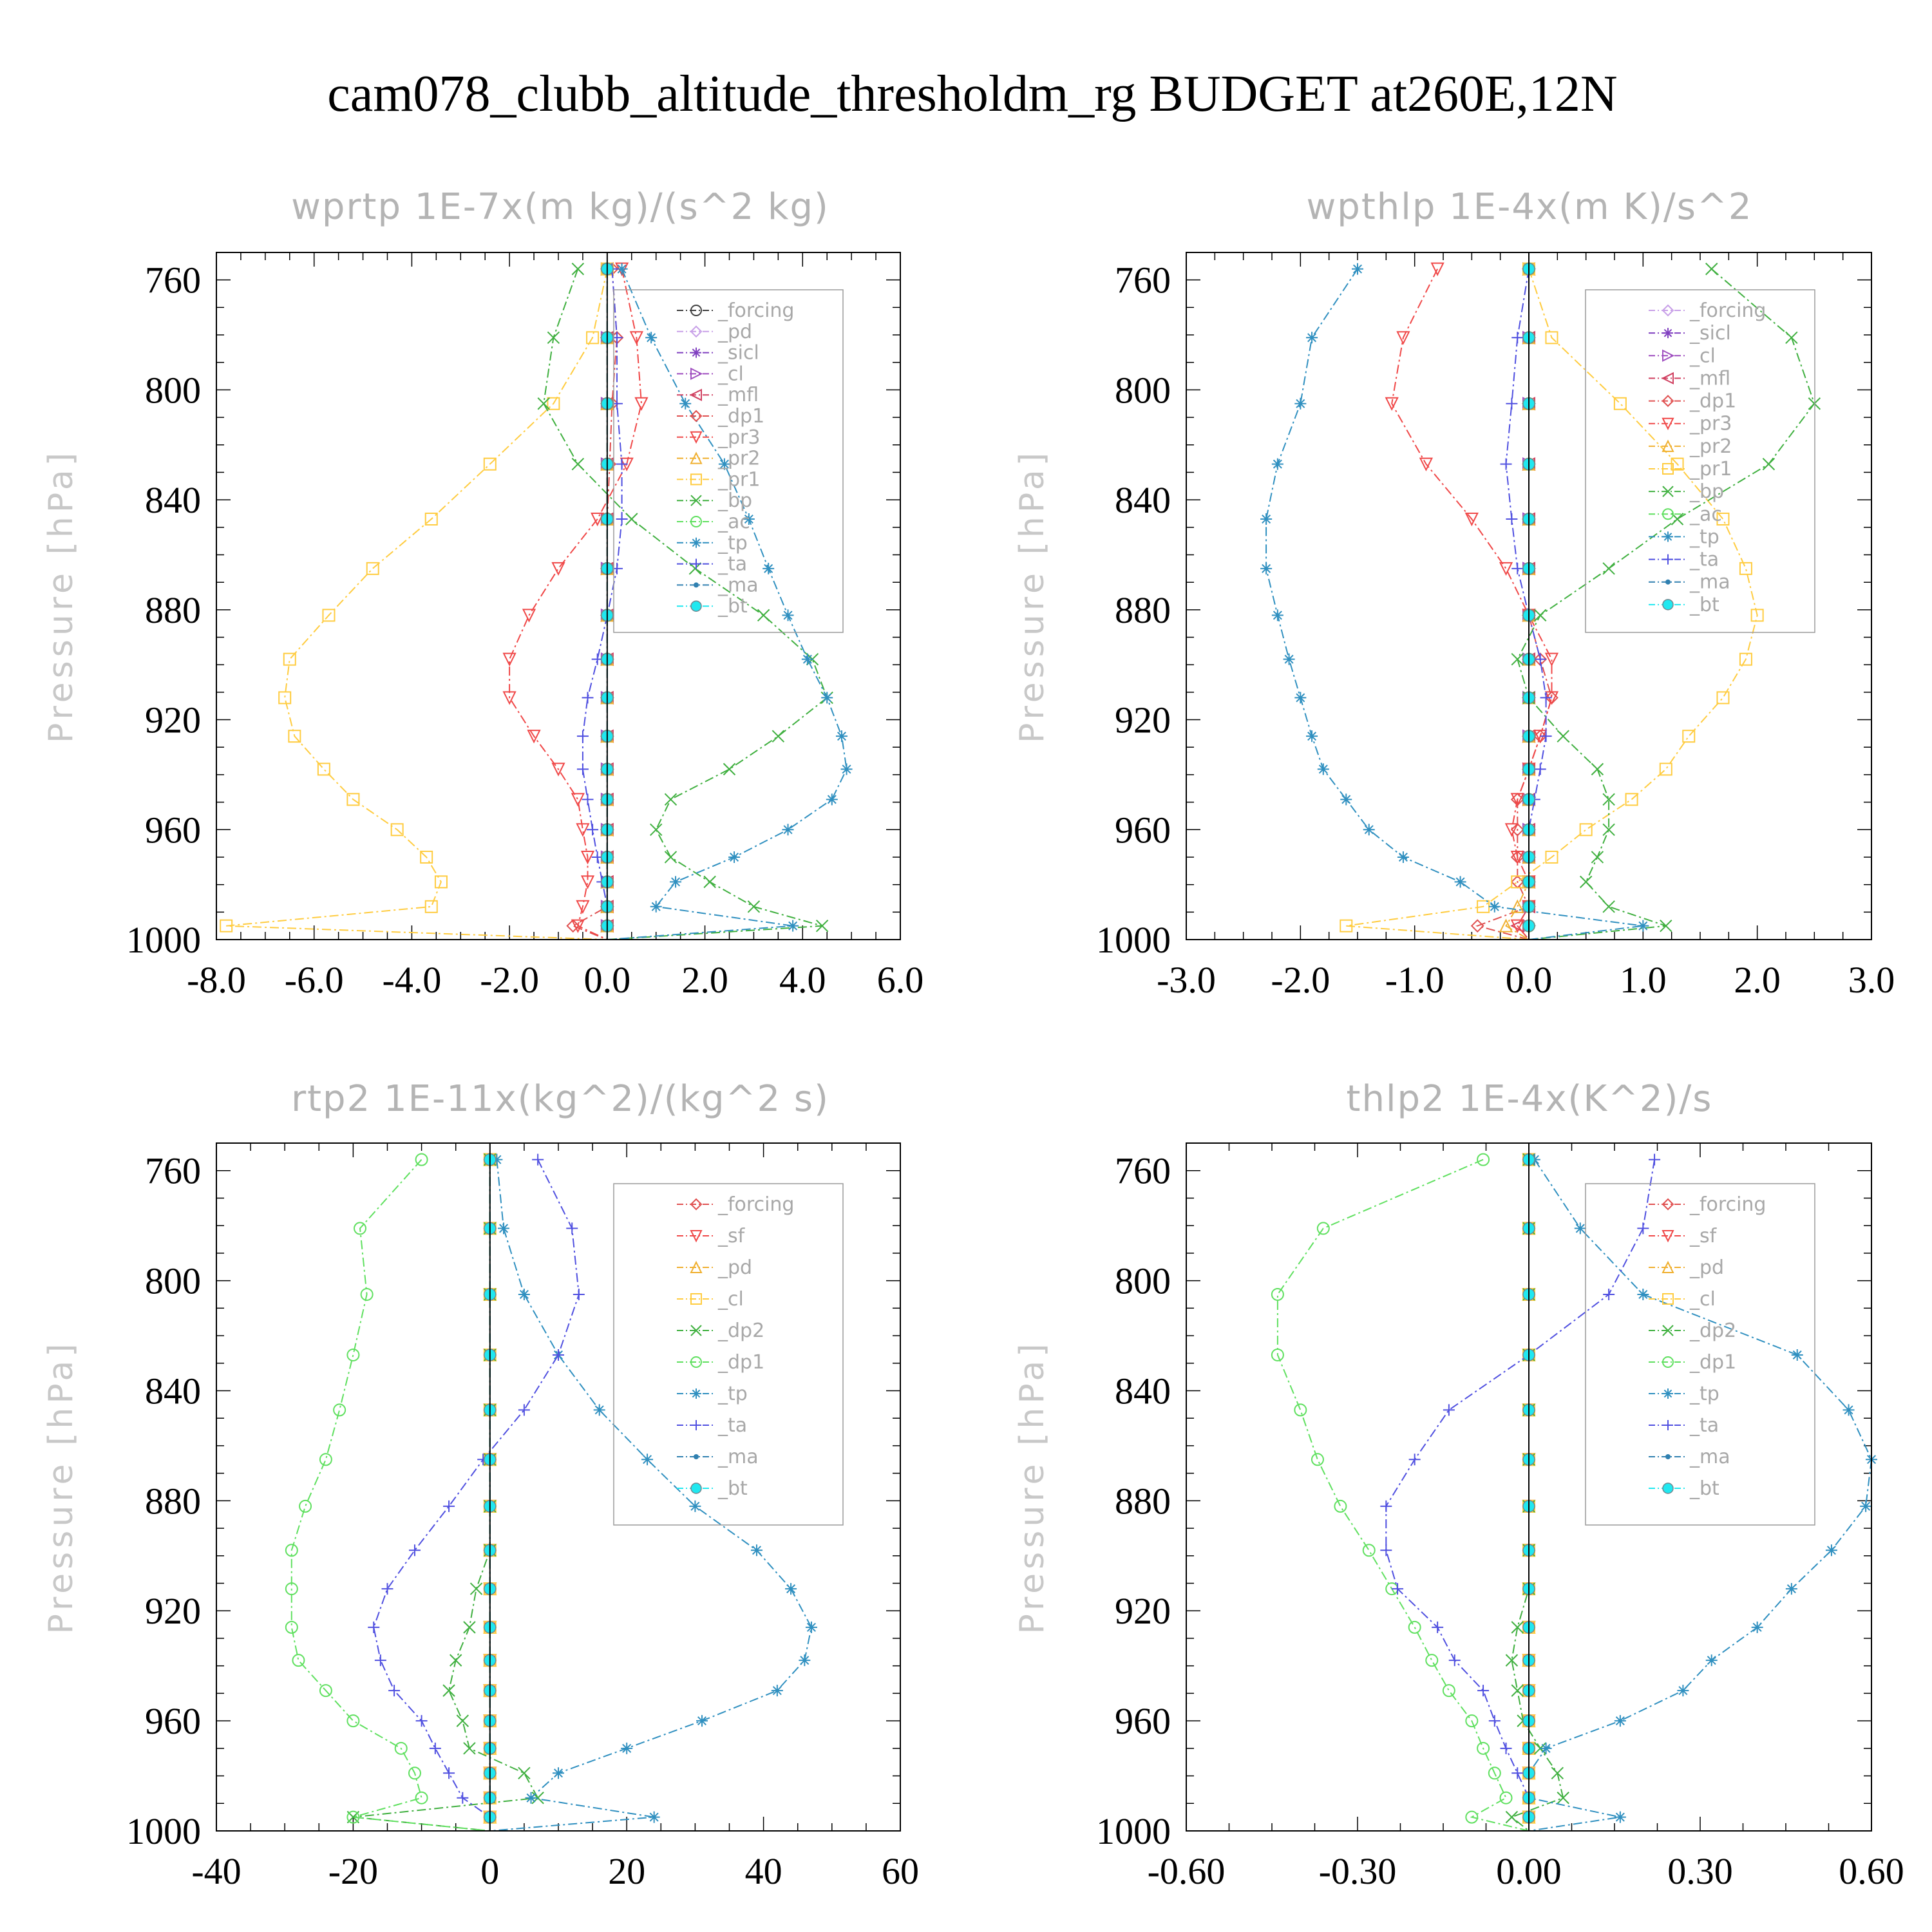 The width and height of the screenshot is (1932, 1932). I want to click on plot-frame, so click(1529, 596).